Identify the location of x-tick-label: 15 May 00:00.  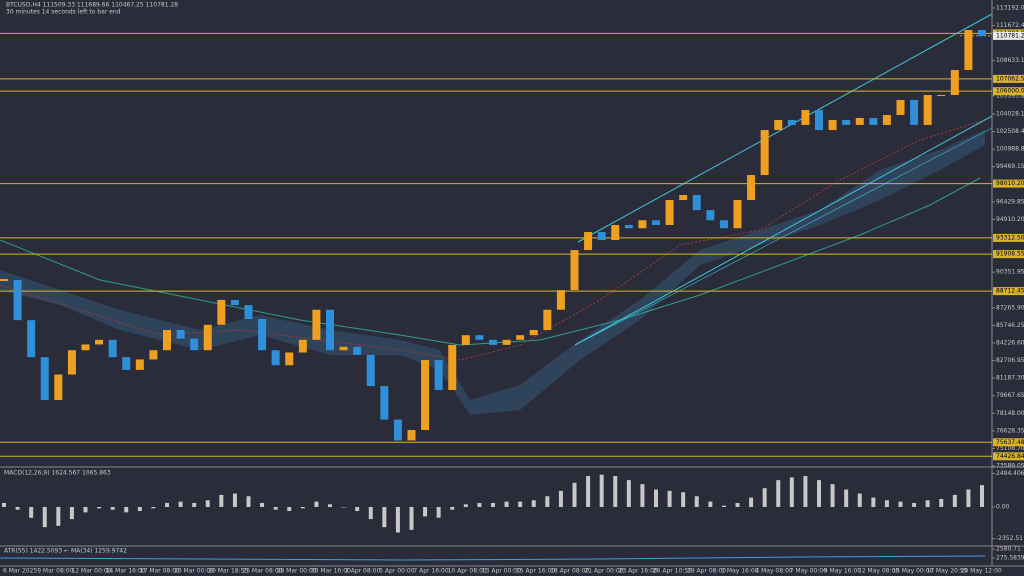
(912, 571).